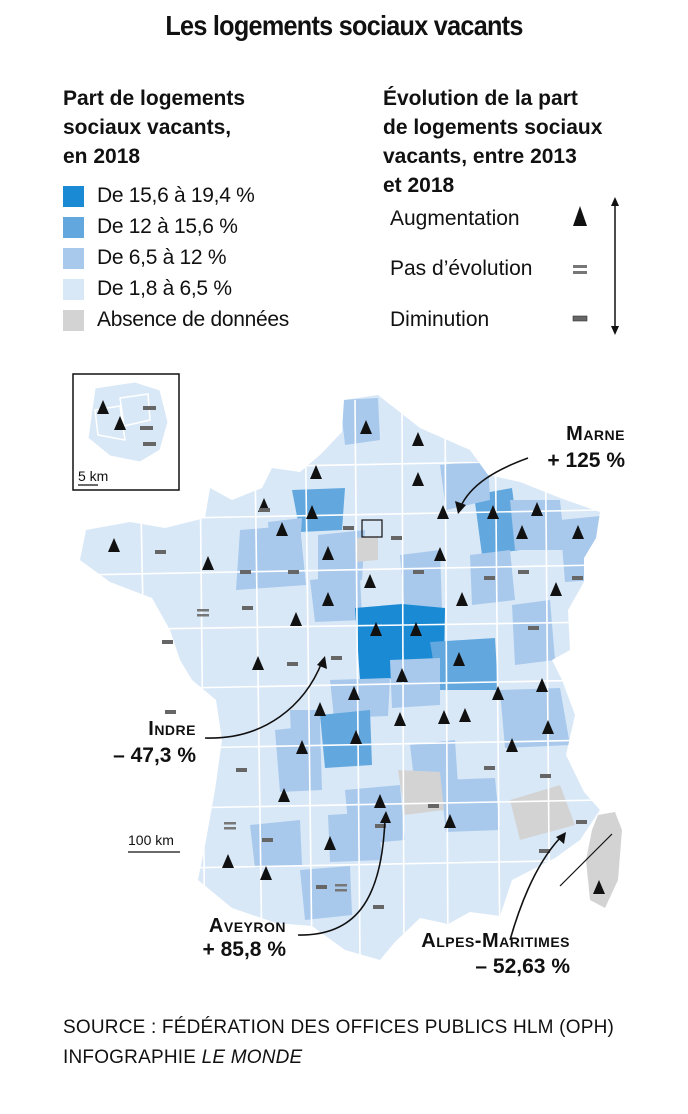  What do you see at coordinates (147, 127) in the screenshot?
I see `share-legend-title-line: sociaux vacants,` at bounding box center [147, 127].